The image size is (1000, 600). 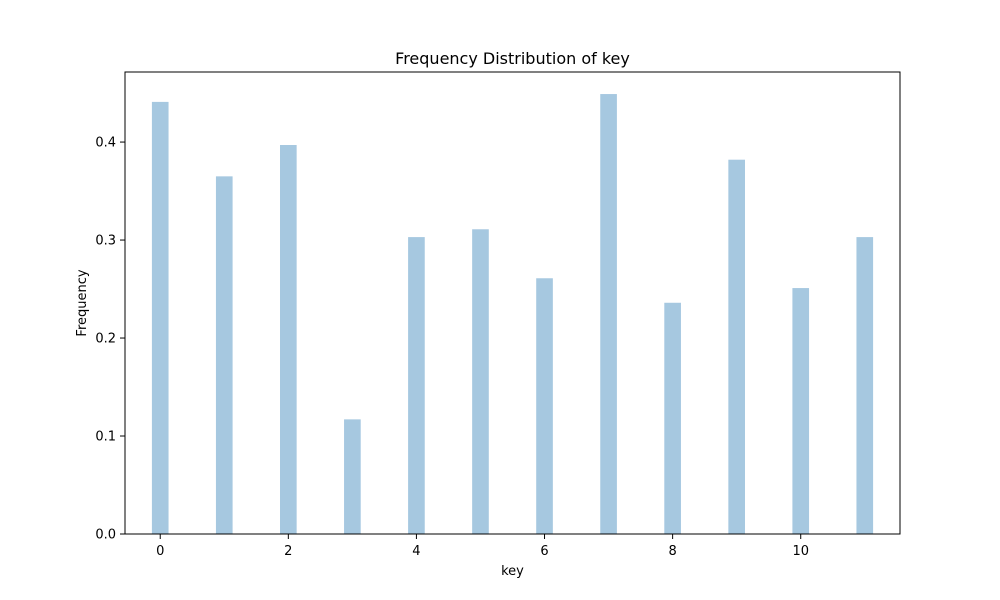 I want to click on x-tick-label: 0, so click(x=160, y=551).